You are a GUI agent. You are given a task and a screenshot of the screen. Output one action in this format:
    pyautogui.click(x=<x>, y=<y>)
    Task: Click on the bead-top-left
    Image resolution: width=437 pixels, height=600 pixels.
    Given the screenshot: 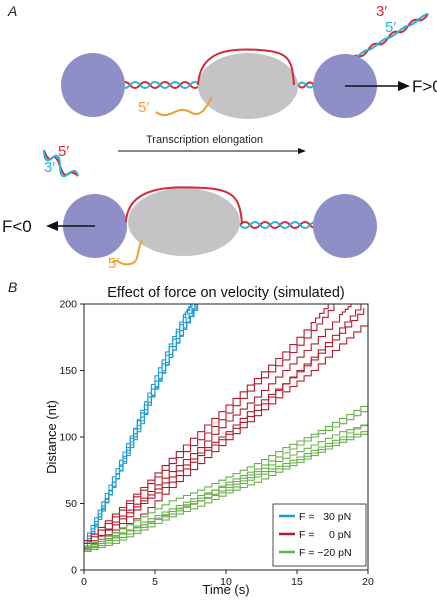 What is the action you would take?
    pyautogui.click(x=93, y=85)
    